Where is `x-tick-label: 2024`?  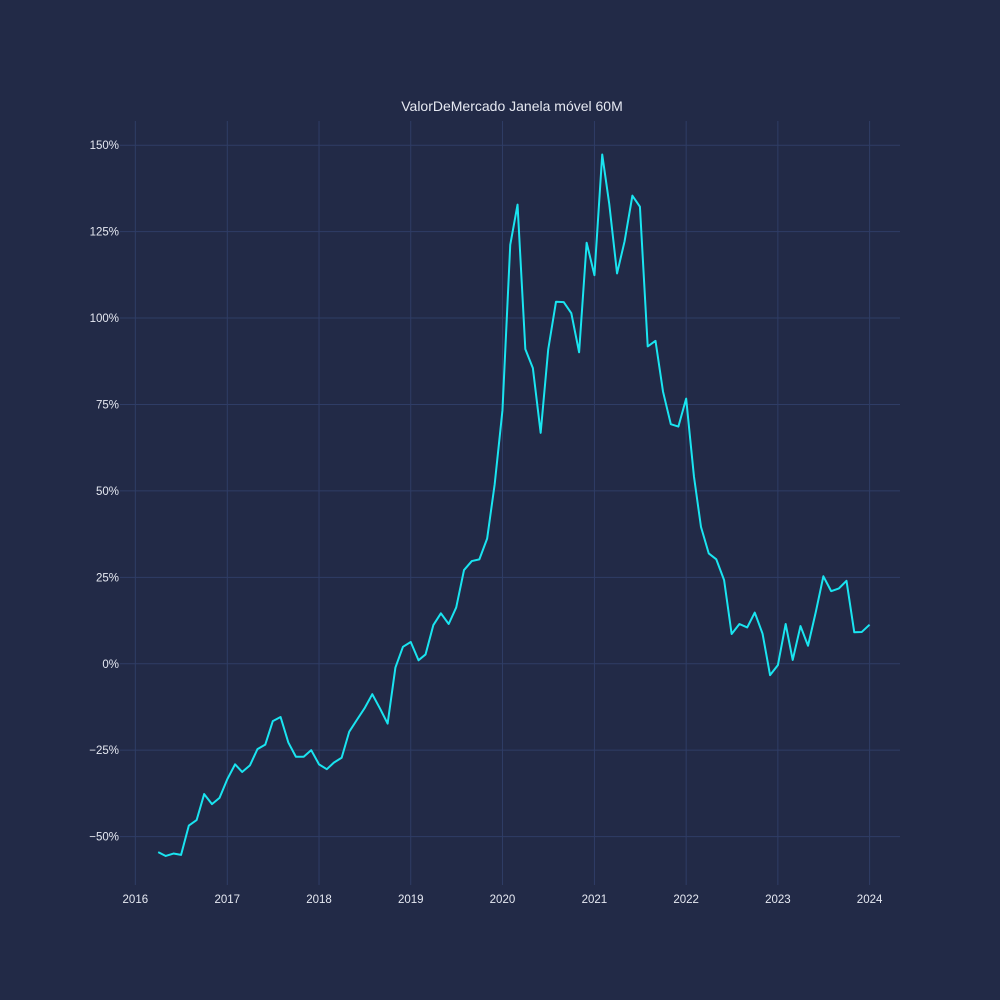
x-tick-label: 2024 is located at coordinates (870, 900).